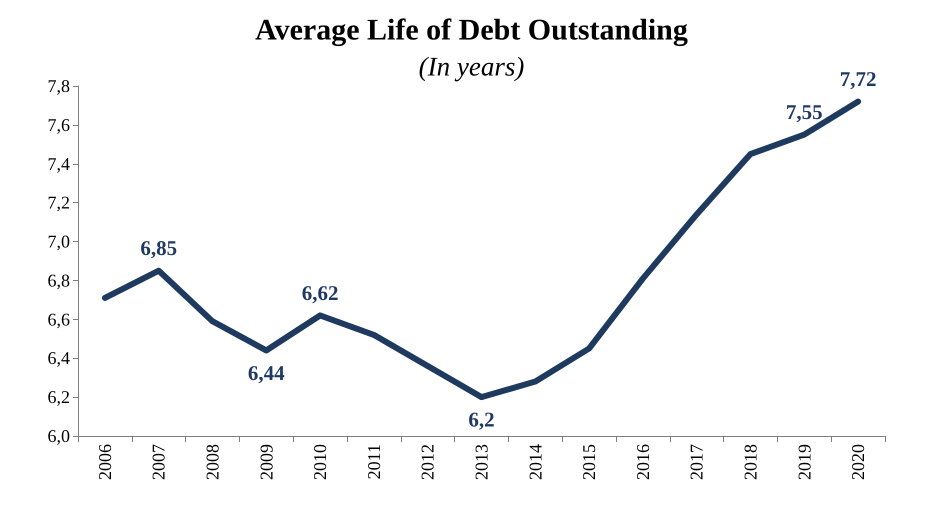 The image size is (943, 517). Describe the element at coordinates (374, 462) in the screenshot. I see `x-tick-label: 2011` at that location.